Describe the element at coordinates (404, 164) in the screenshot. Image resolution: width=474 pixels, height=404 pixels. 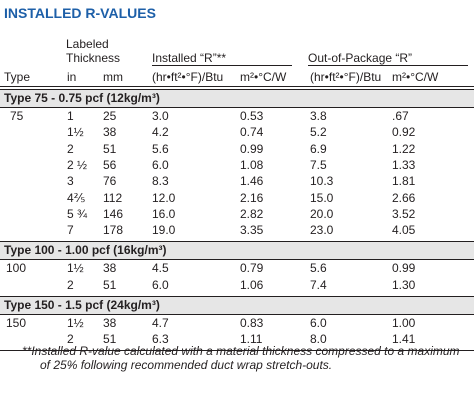
I see `cell: 1.33` at that location.